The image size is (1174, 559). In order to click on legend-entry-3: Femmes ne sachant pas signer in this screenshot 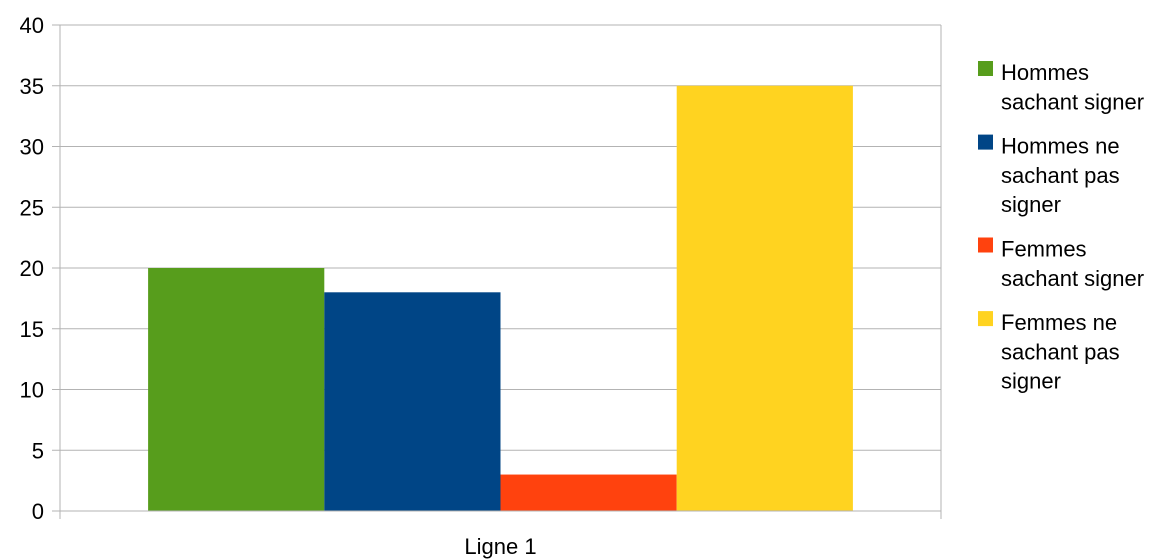, I will do `click(1060, 352)`.